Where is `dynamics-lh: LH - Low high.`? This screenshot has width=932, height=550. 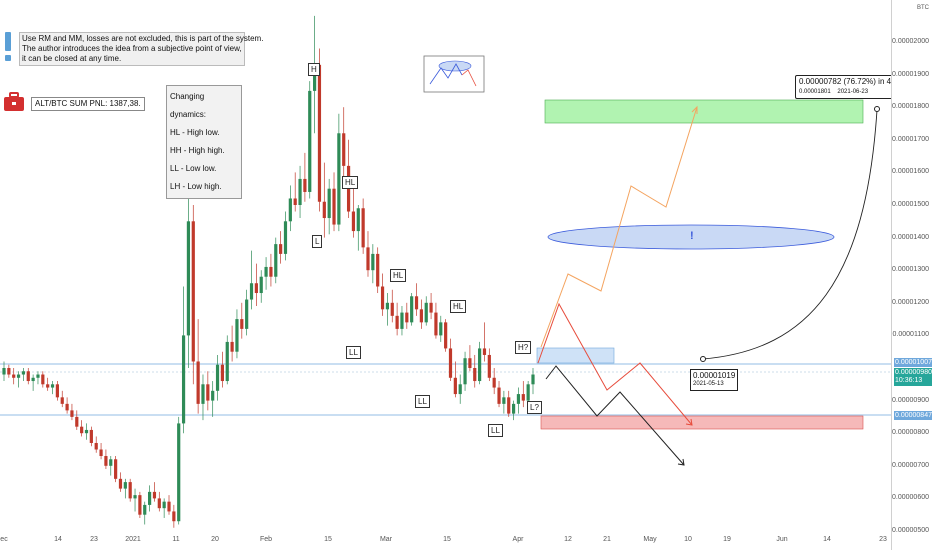 dynamics-lh: LH - Low high. is located at coordinates (196, 186).